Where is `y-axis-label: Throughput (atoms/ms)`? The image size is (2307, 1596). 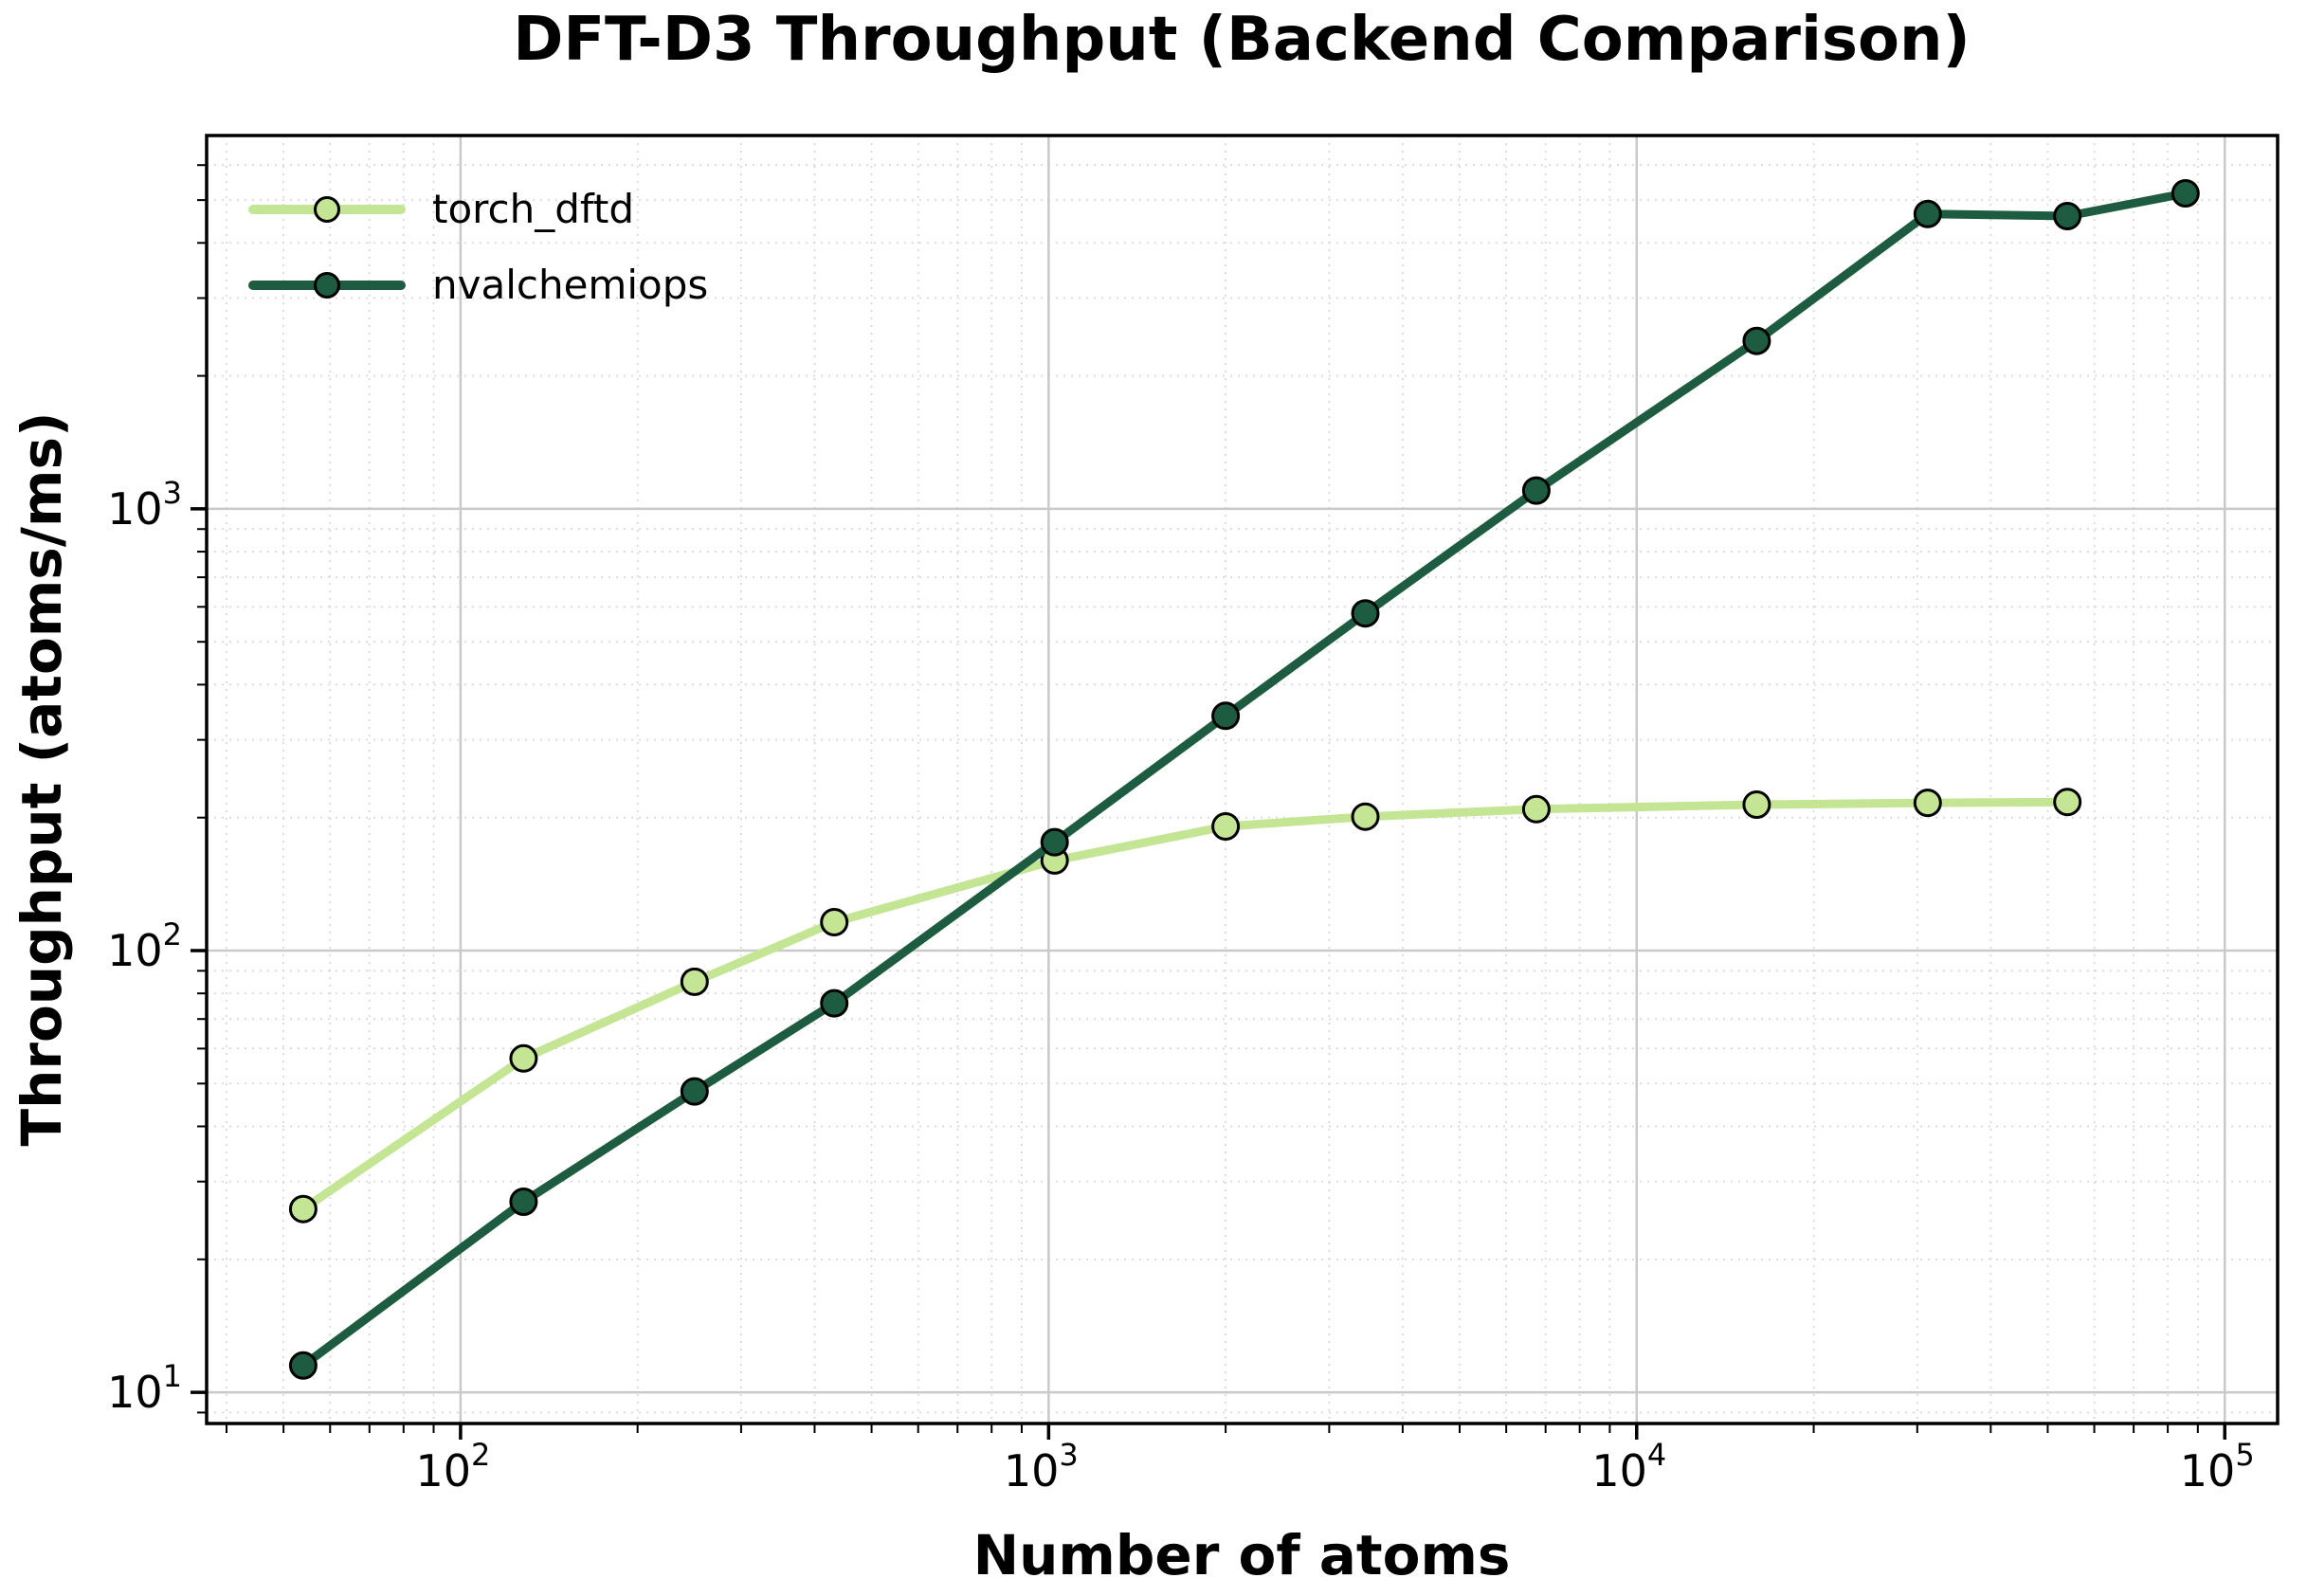
y-axis-label: Throughput (atoms/ms) is located at coordinates (41, 779).